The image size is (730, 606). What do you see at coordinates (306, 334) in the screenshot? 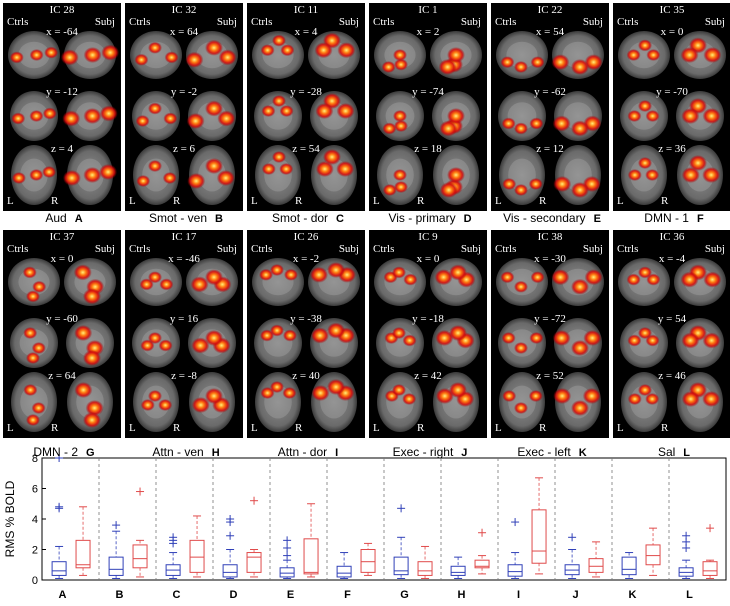
I see `ic-panel-i: IC 26 Ctrls Subj x = -2 y = -38 z = 40 L R` at bounding box center [306, 334].